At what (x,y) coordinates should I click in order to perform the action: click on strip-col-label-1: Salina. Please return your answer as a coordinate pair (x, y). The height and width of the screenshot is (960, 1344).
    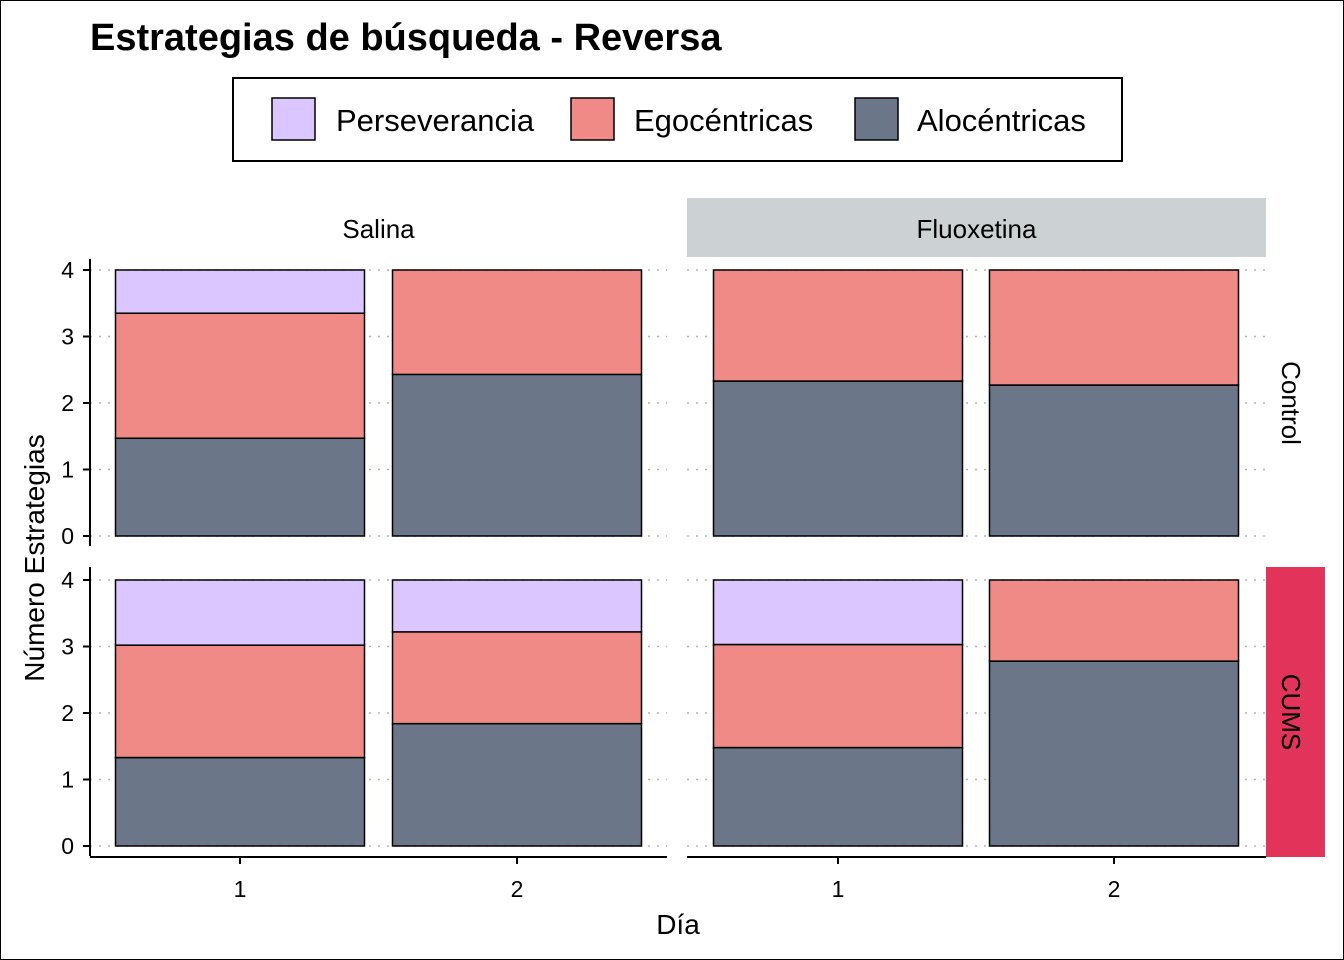
    Looking at the image, I should click on (378, 229).